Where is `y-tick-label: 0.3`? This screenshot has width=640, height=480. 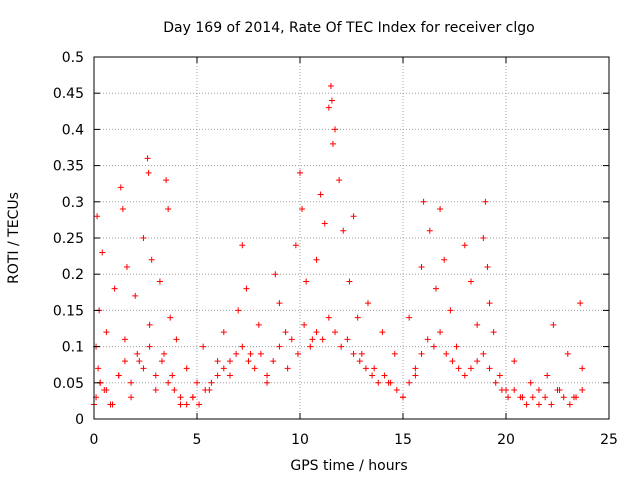 y-tick-label: 0.3 is located at coordinates (73, 203).